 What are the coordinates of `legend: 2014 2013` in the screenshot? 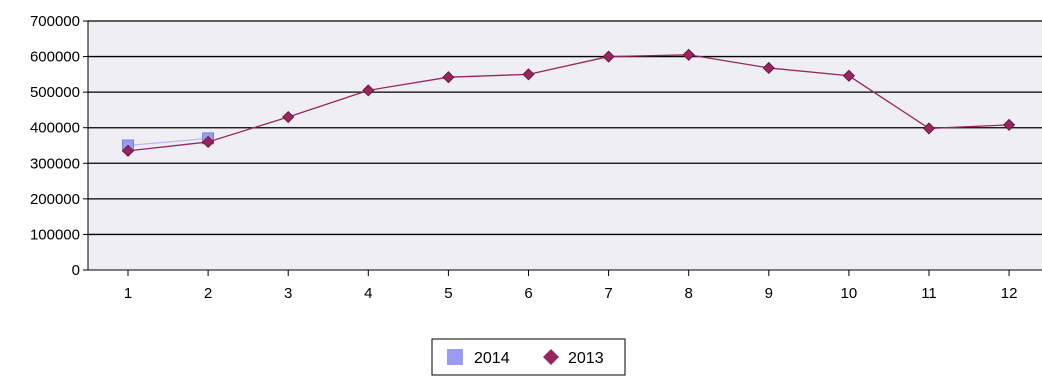 It's located at (528, 357).